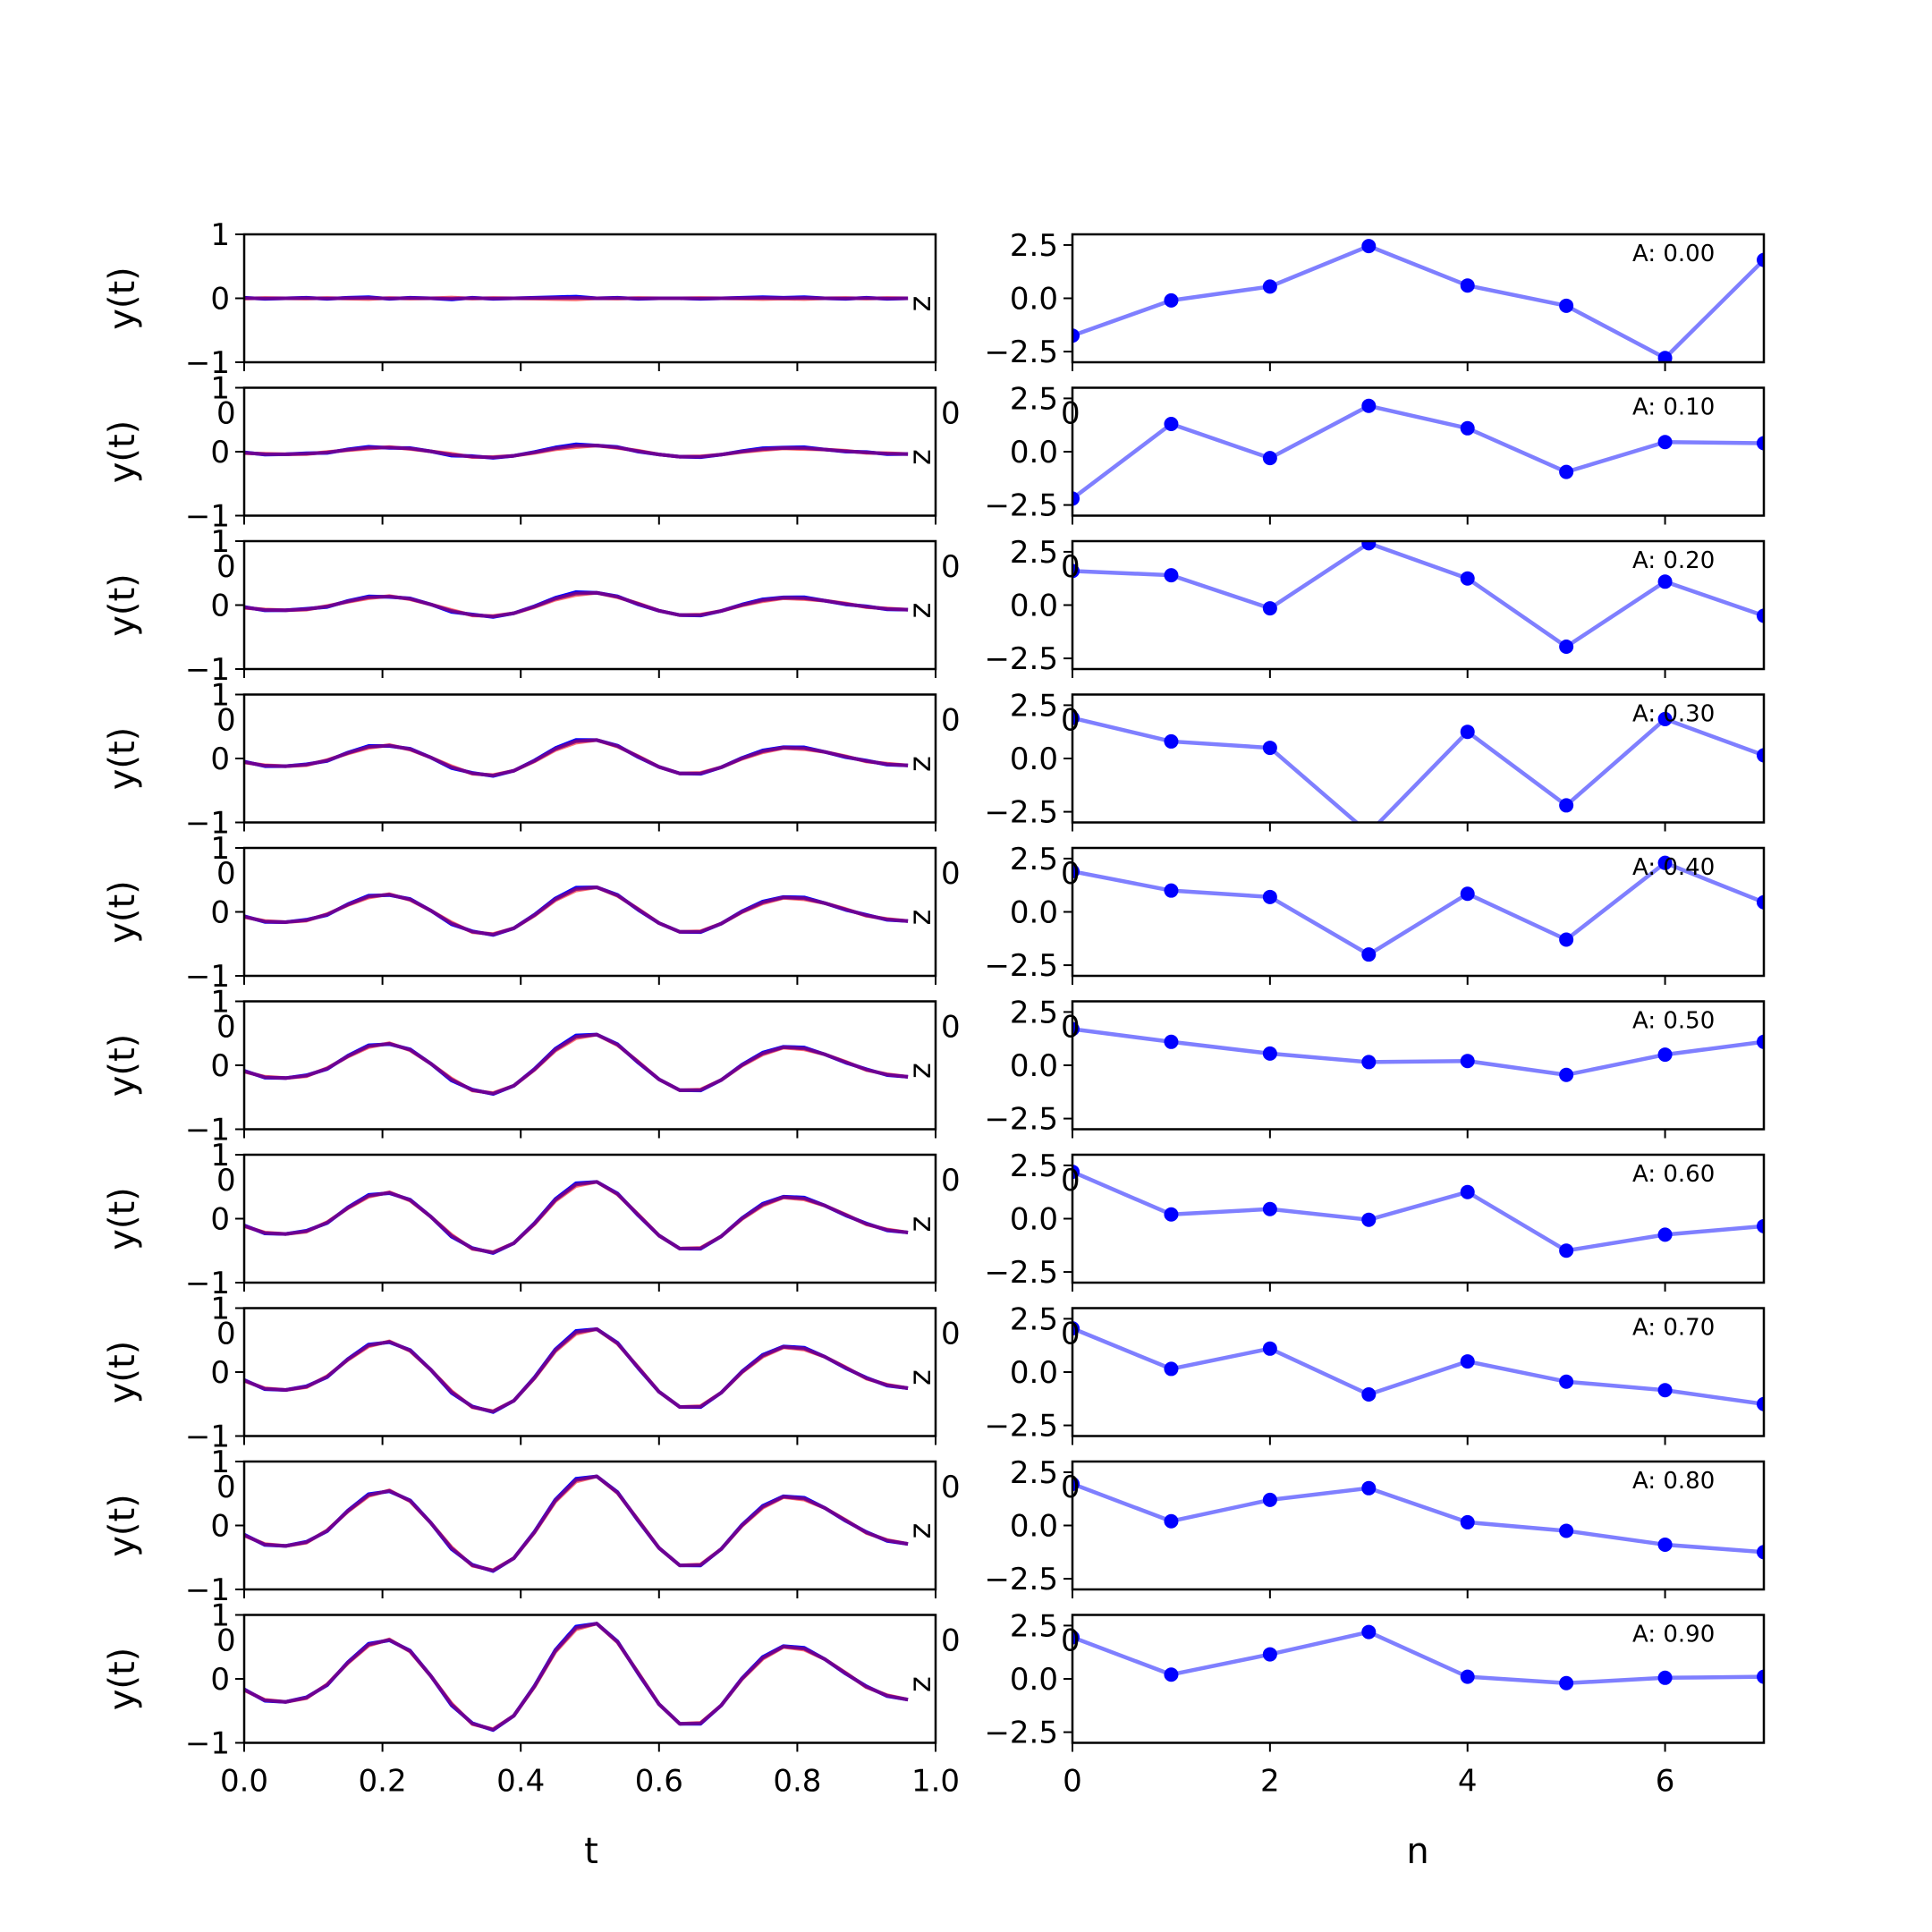 The height and width of the screenshot is (1932, 1932). What do you see at coordinates (1034, 1066) in the screenshot?
I see `right-y-tick-label-5-1: 0.0` at bounding box center [1034, 1066].